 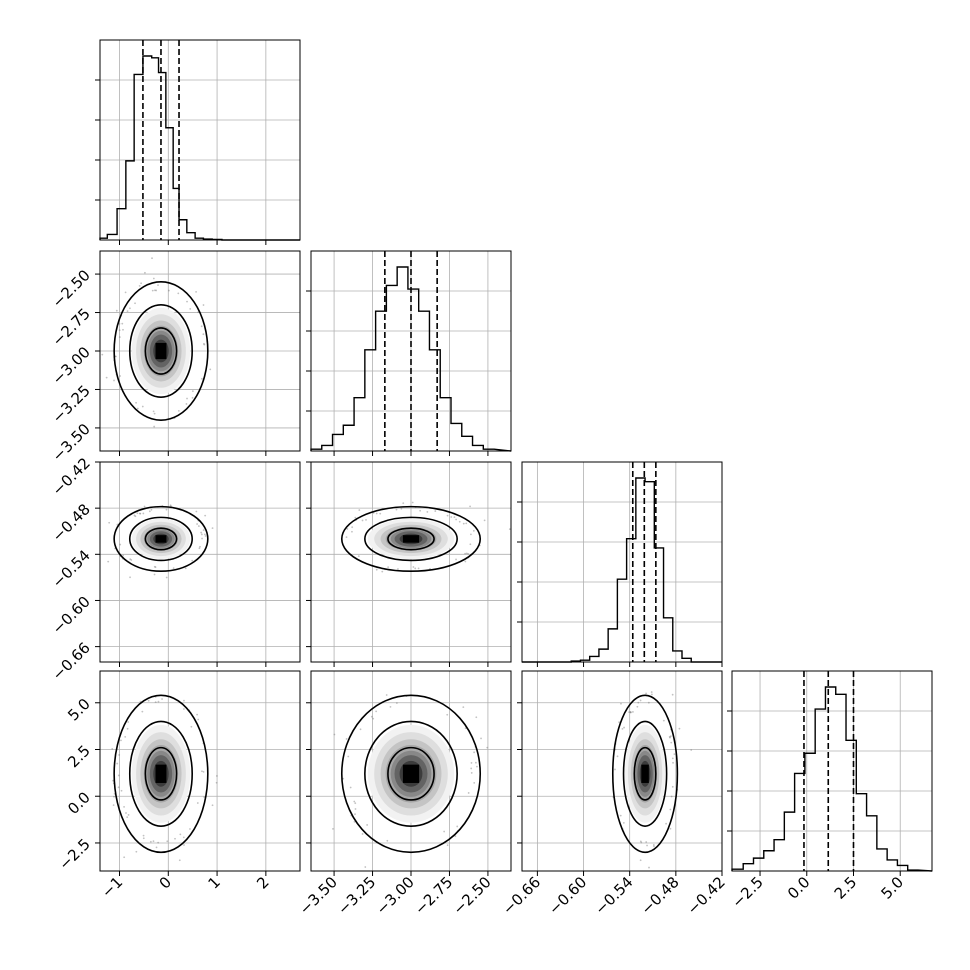 What do you see at coordinates (71, 522) in the screenshot?
I see `y-tick-label: −0.48` at bounding box center [71, 522].